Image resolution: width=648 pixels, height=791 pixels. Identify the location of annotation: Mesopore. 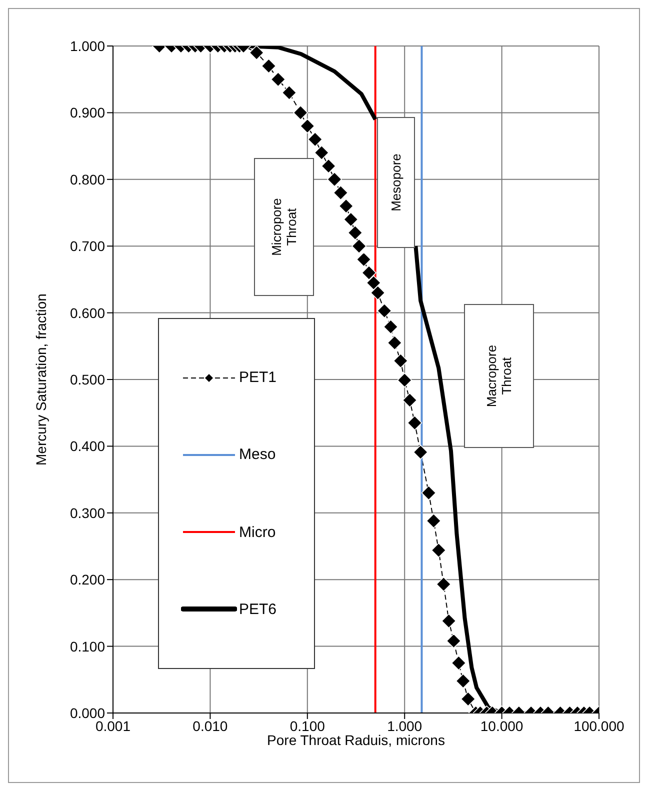
(396, 183).